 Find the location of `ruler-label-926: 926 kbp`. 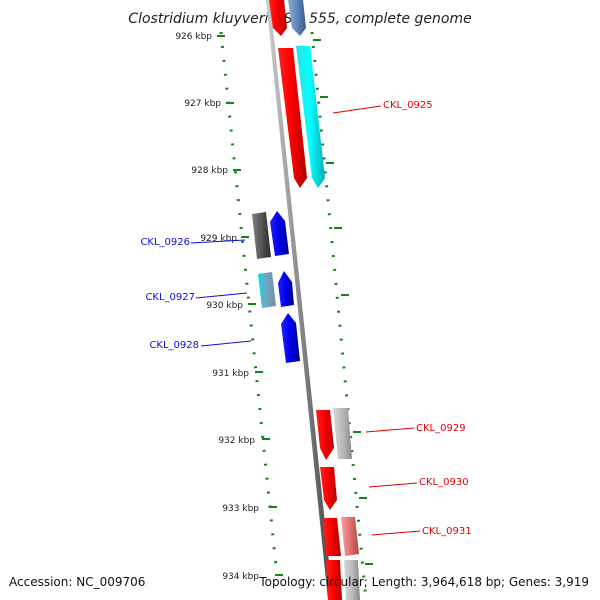

ruler-label-926: 926 kbp is located at coordinates (193, 37).